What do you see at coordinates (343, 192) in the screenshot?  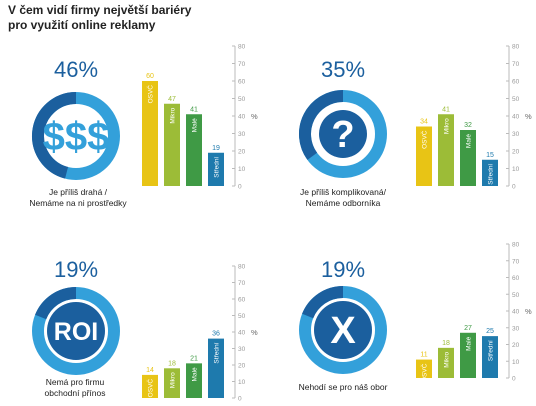 I see `caption-line-1: Je příliš komplikovaná/` at bounding box center [343, 192].